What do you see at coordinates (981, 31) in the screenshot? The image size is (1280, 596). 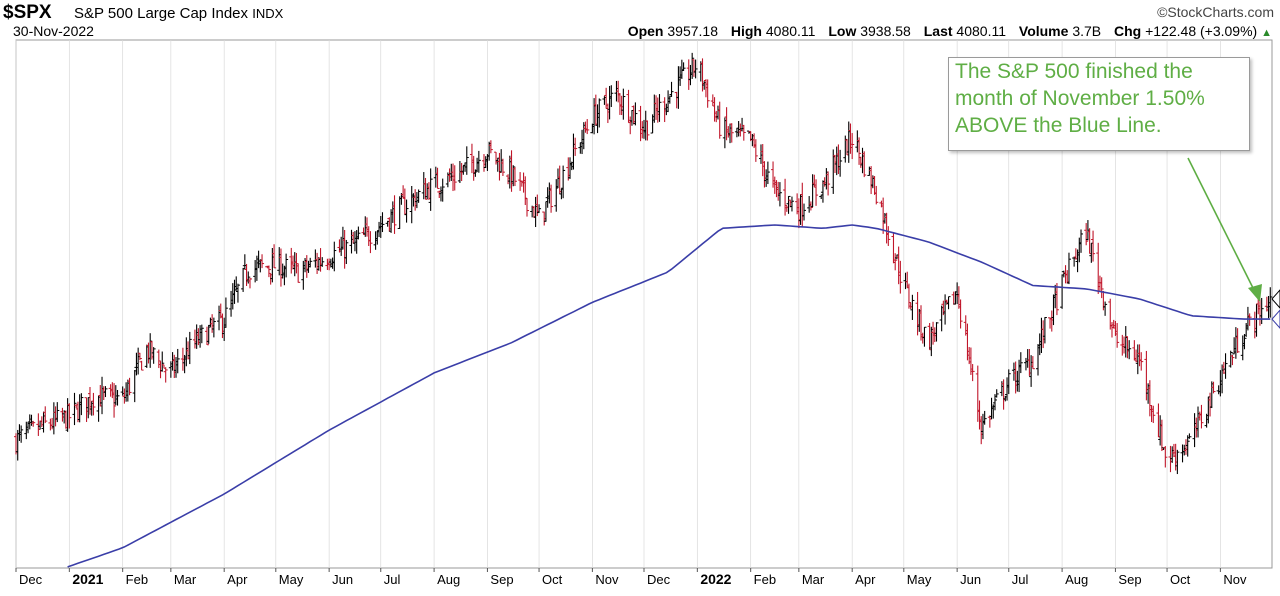 I see `last-value: 4080.11` at bounding box center [981, 31].